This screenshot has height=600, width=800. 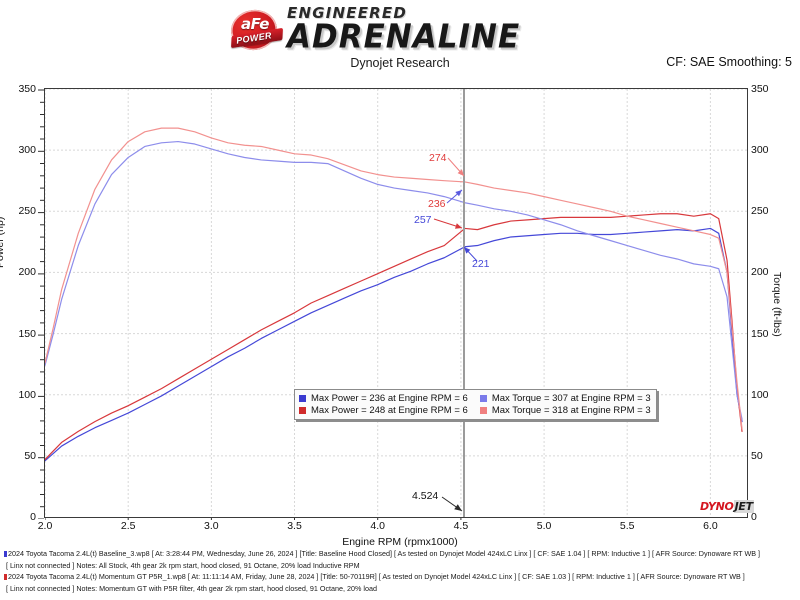 I want to click on y-axis-ruler, so click(x=41, y=304).